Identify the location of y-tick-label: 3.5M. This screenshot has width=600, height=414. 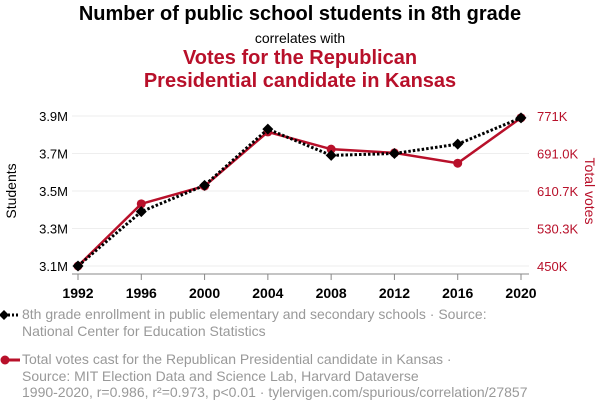
(53, 191).